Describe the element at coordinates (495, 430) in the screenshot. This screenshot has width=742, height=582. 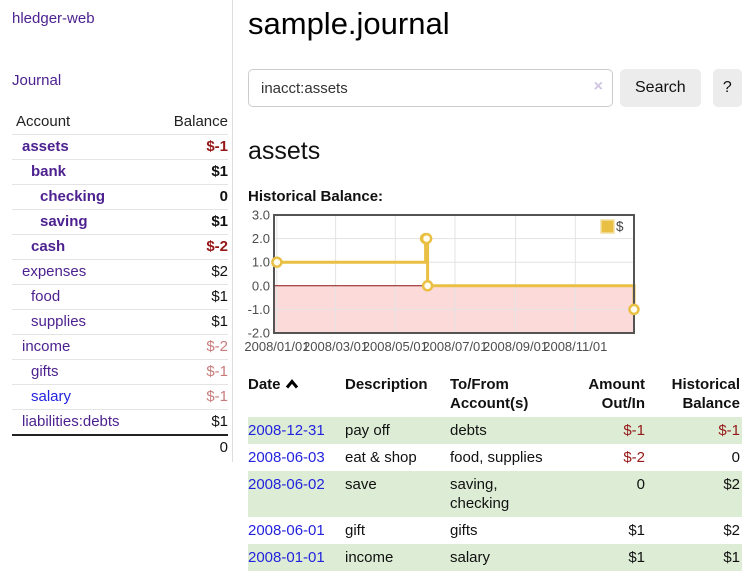
I see `transaction-row: 2008-12-31 pay off debts $-1 $-1` at that location.